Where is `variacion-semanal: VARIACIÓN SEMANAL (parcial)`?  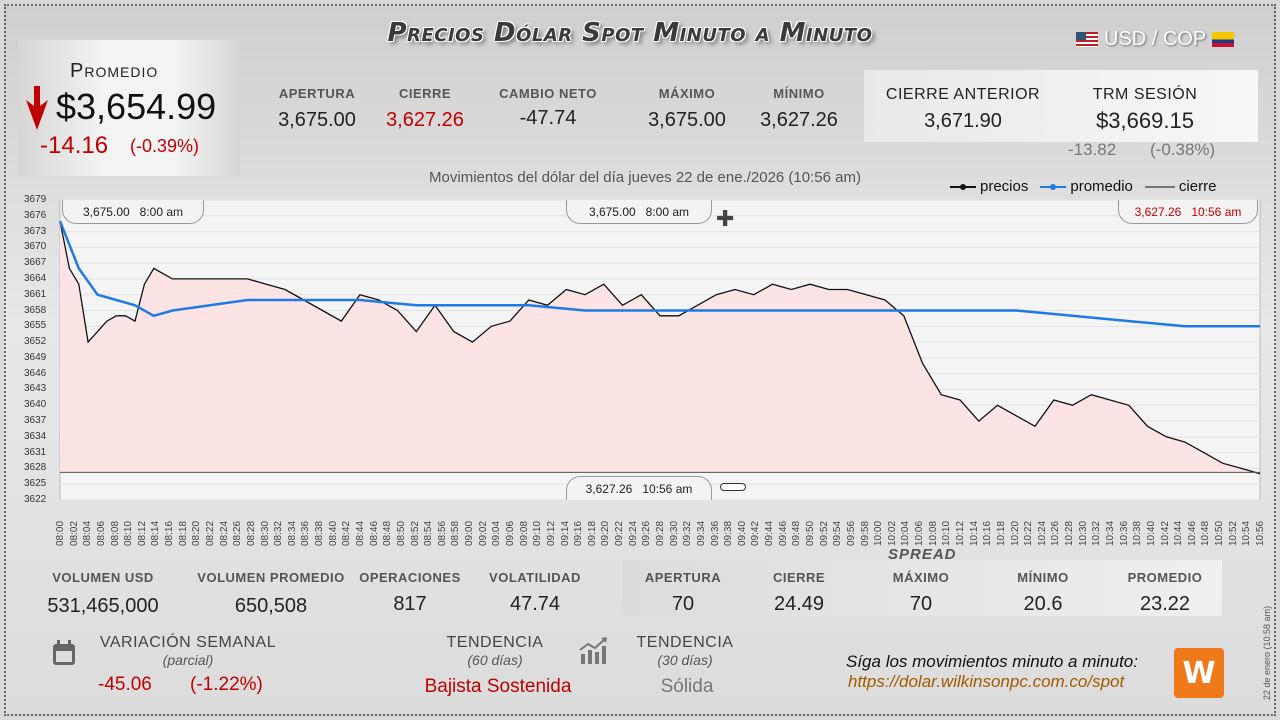
variacion-semanal: VARIACIÓN SEMANAL (parcial) is located at coordinates (188, 651).